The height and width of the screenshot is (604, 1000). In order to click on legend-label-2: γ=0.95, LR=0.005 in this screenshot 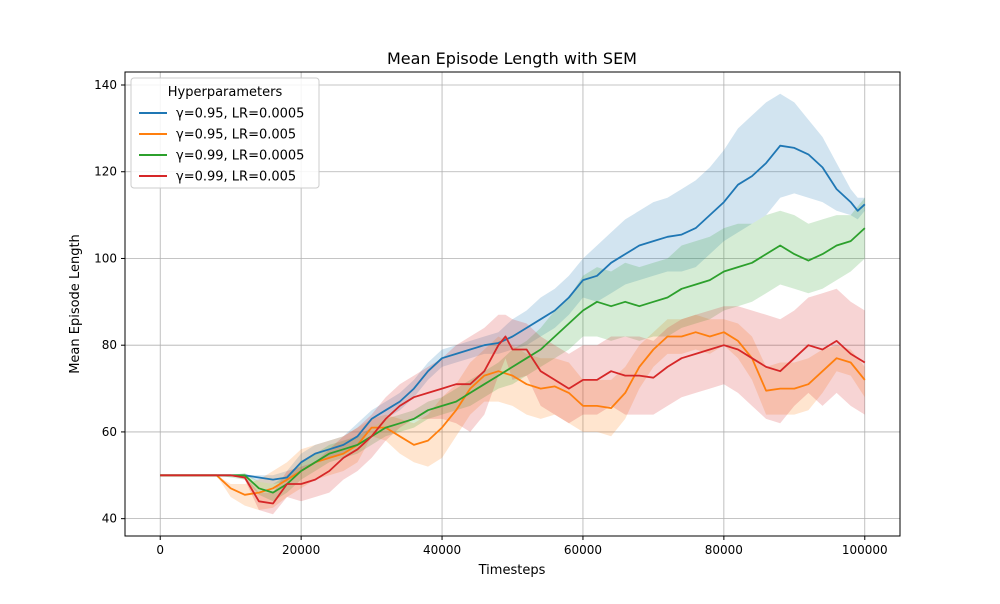, I will do `click(236, 135)`.